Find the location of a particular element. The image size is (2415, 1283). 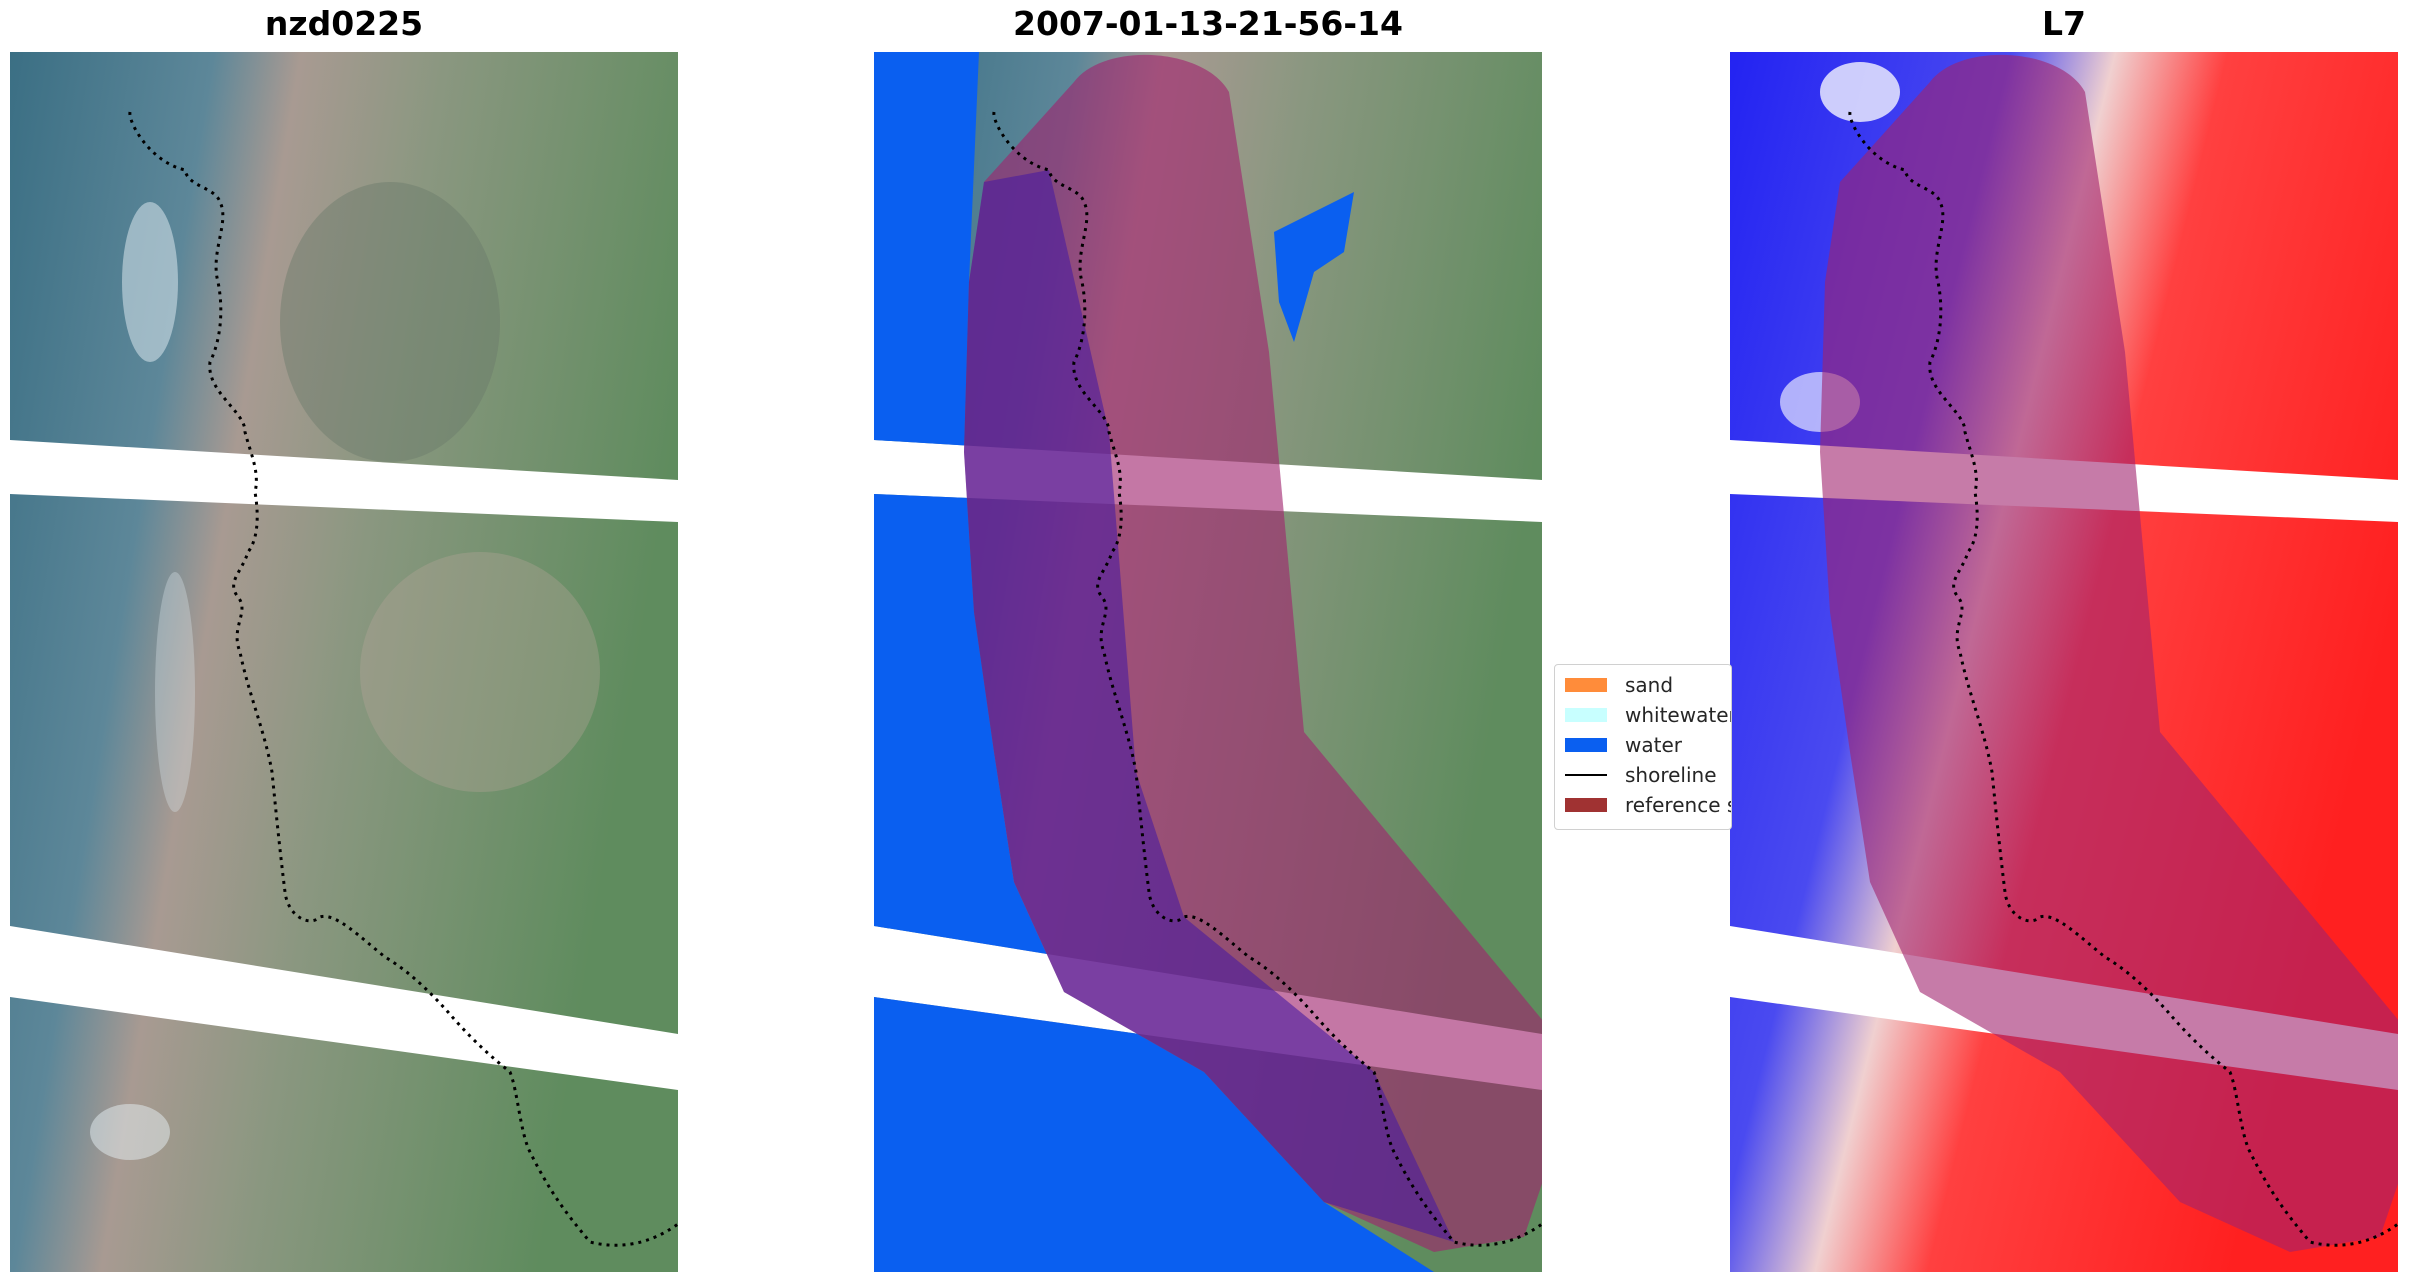

legend-item-water: water is located at coordinates (1623, 745).